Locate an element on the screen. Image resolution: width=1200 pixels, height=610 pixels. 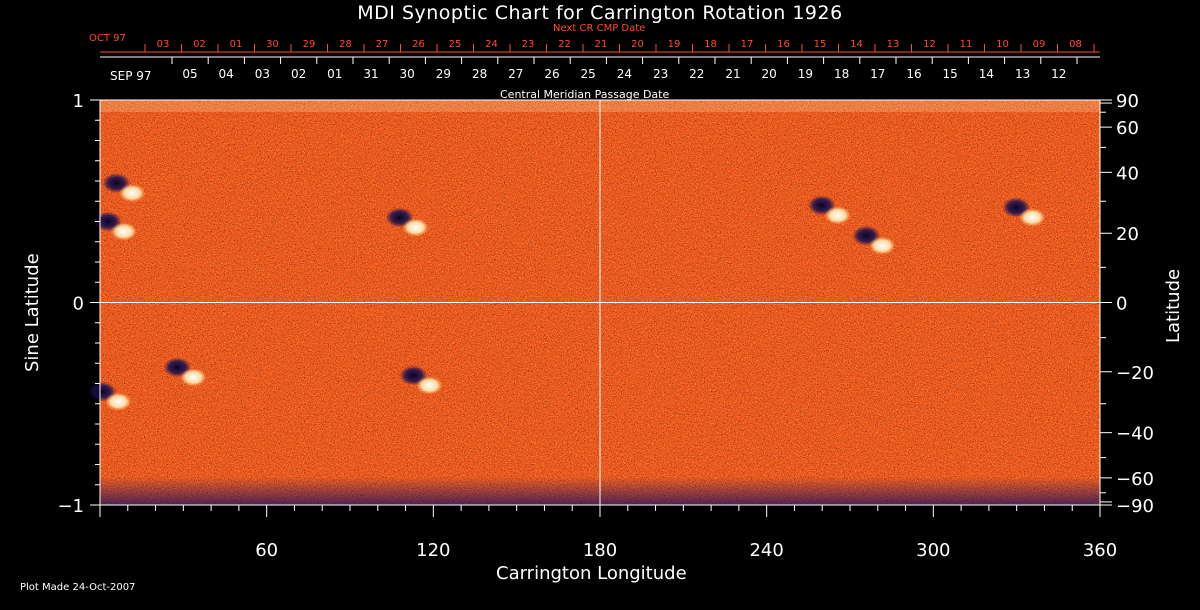
top-axis-2-tick-label: 17 is located at coordinates (877, 74).